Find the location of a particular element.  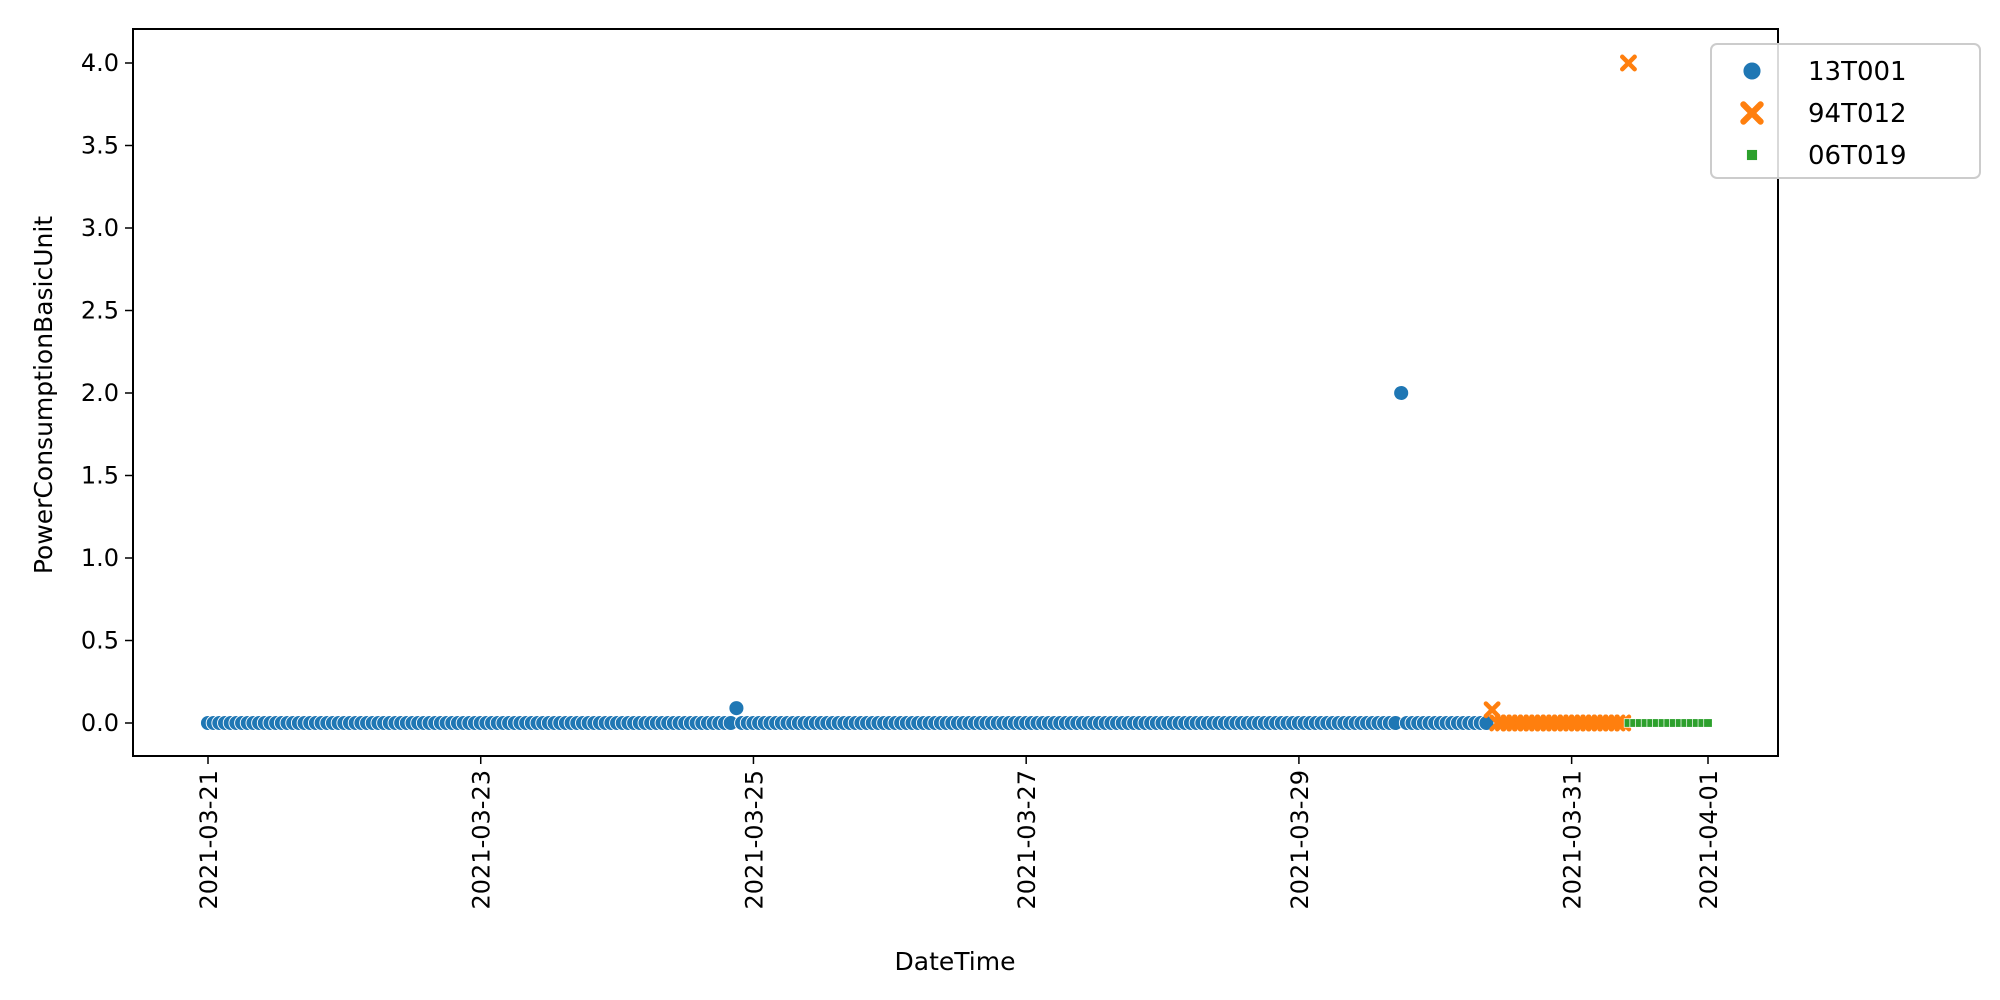

y-axis-label: PowerConsumptionBasicUnit is located at coordinates (43, 395).